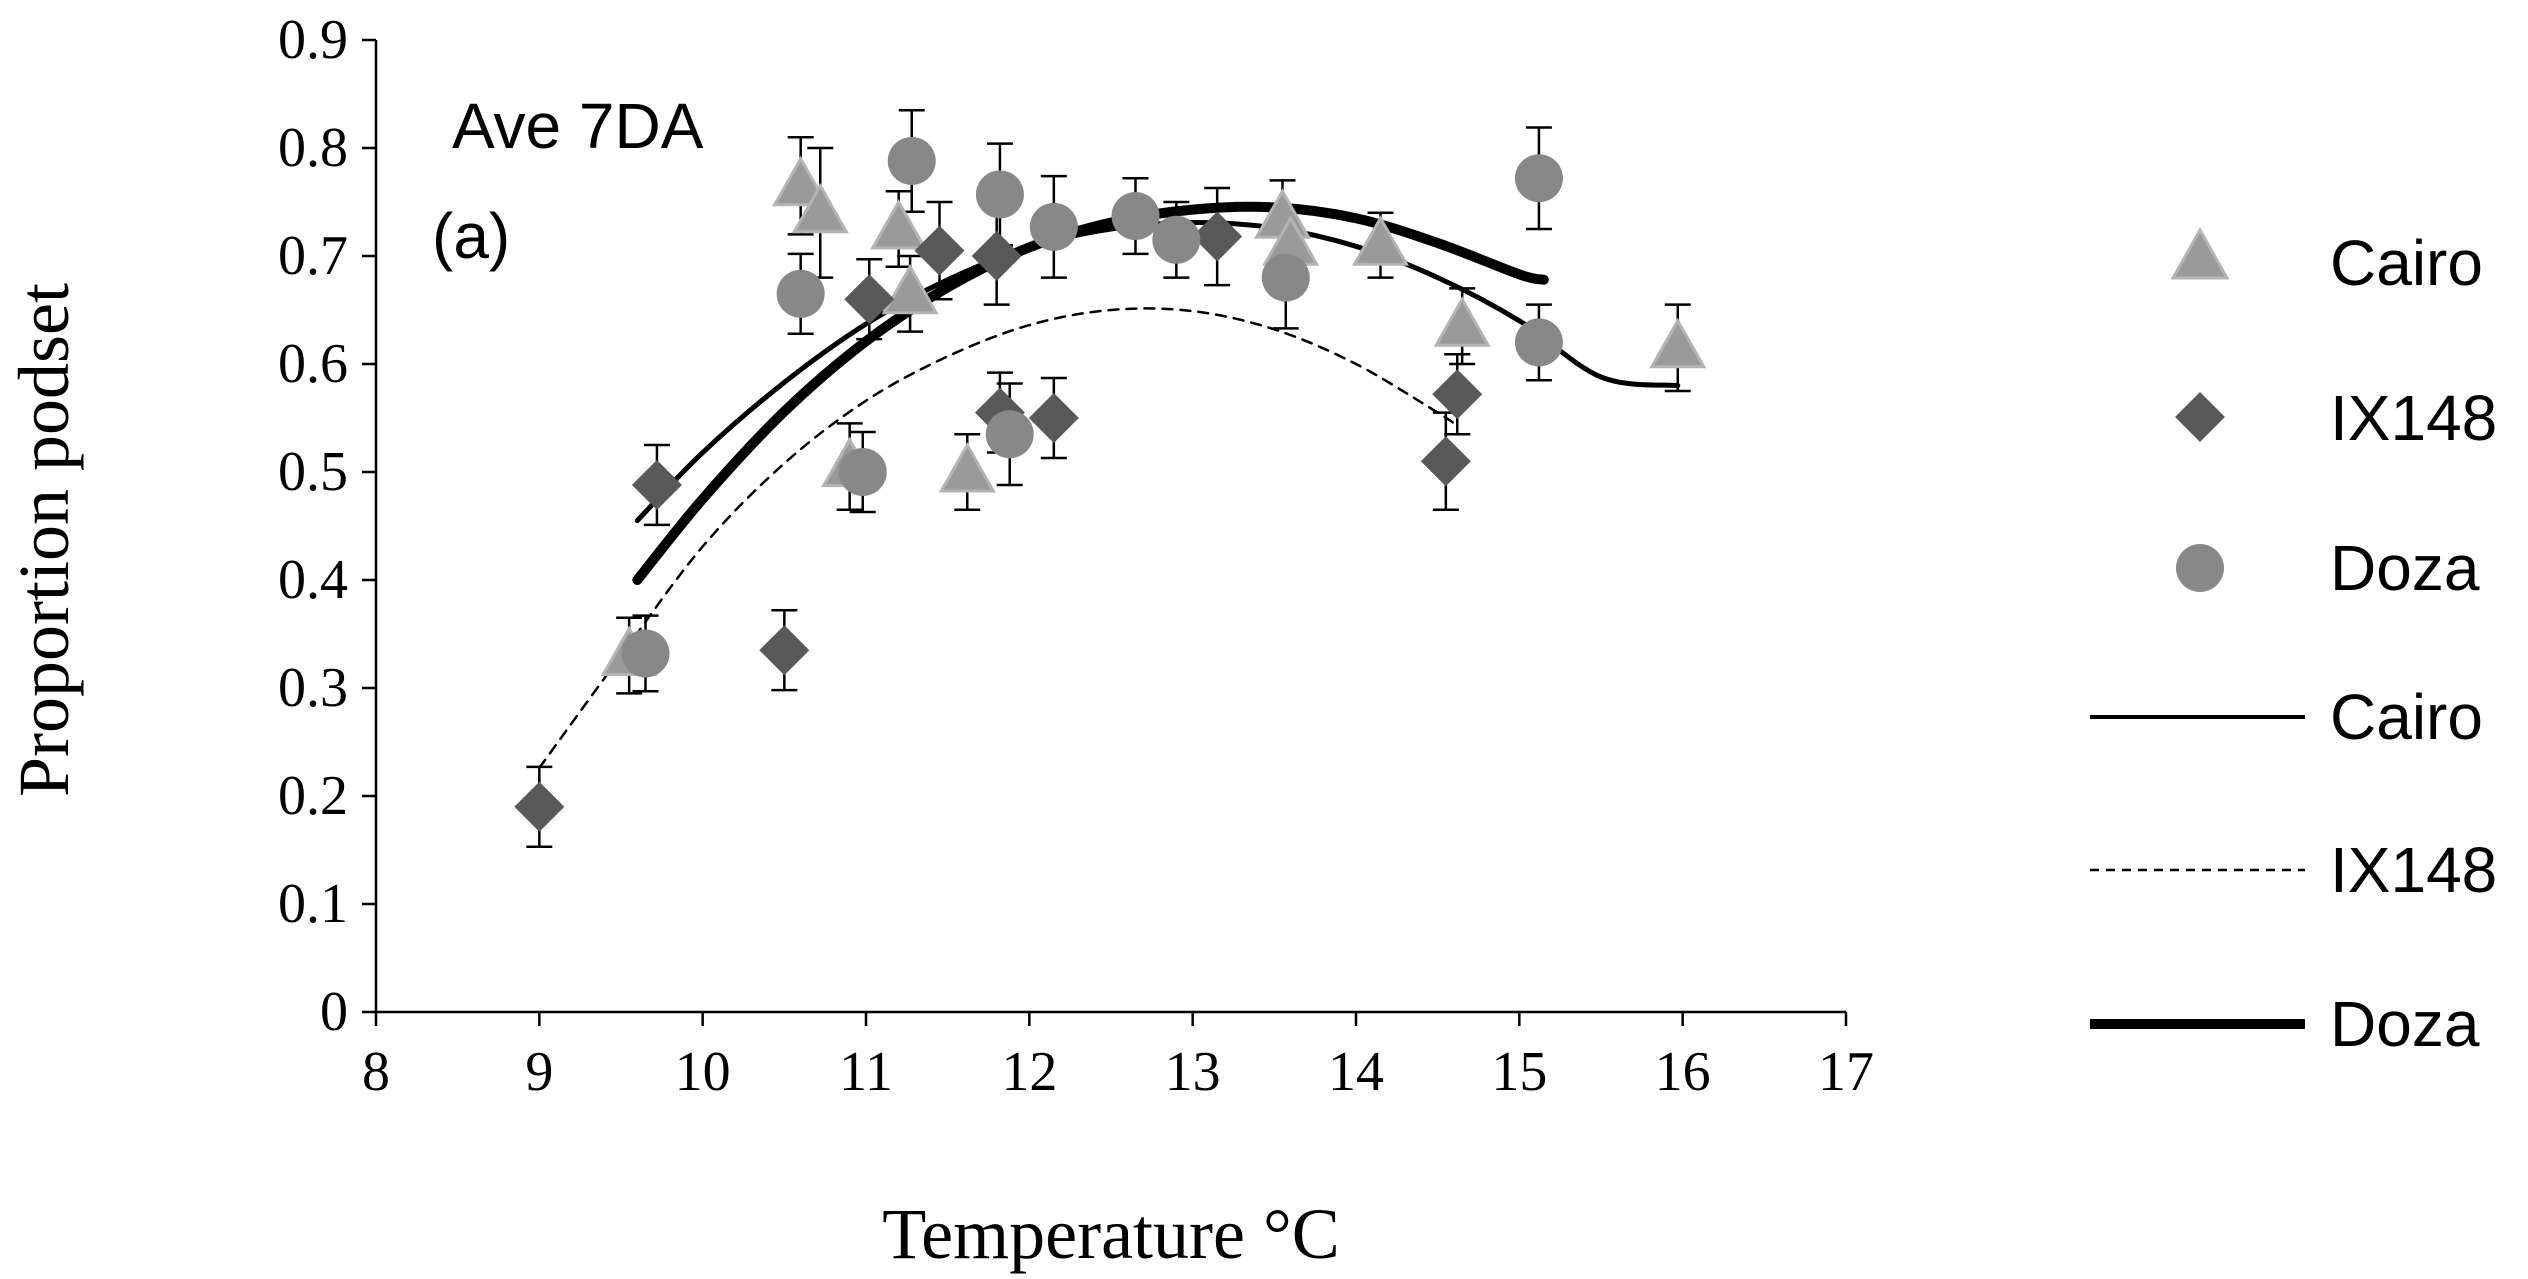 This screenshot has width=2528, height=1279. What do you see at coordinates (866, 1072) in the screenshot?
I see `x-tick-label: 11` at bounding box center [866, 1072].